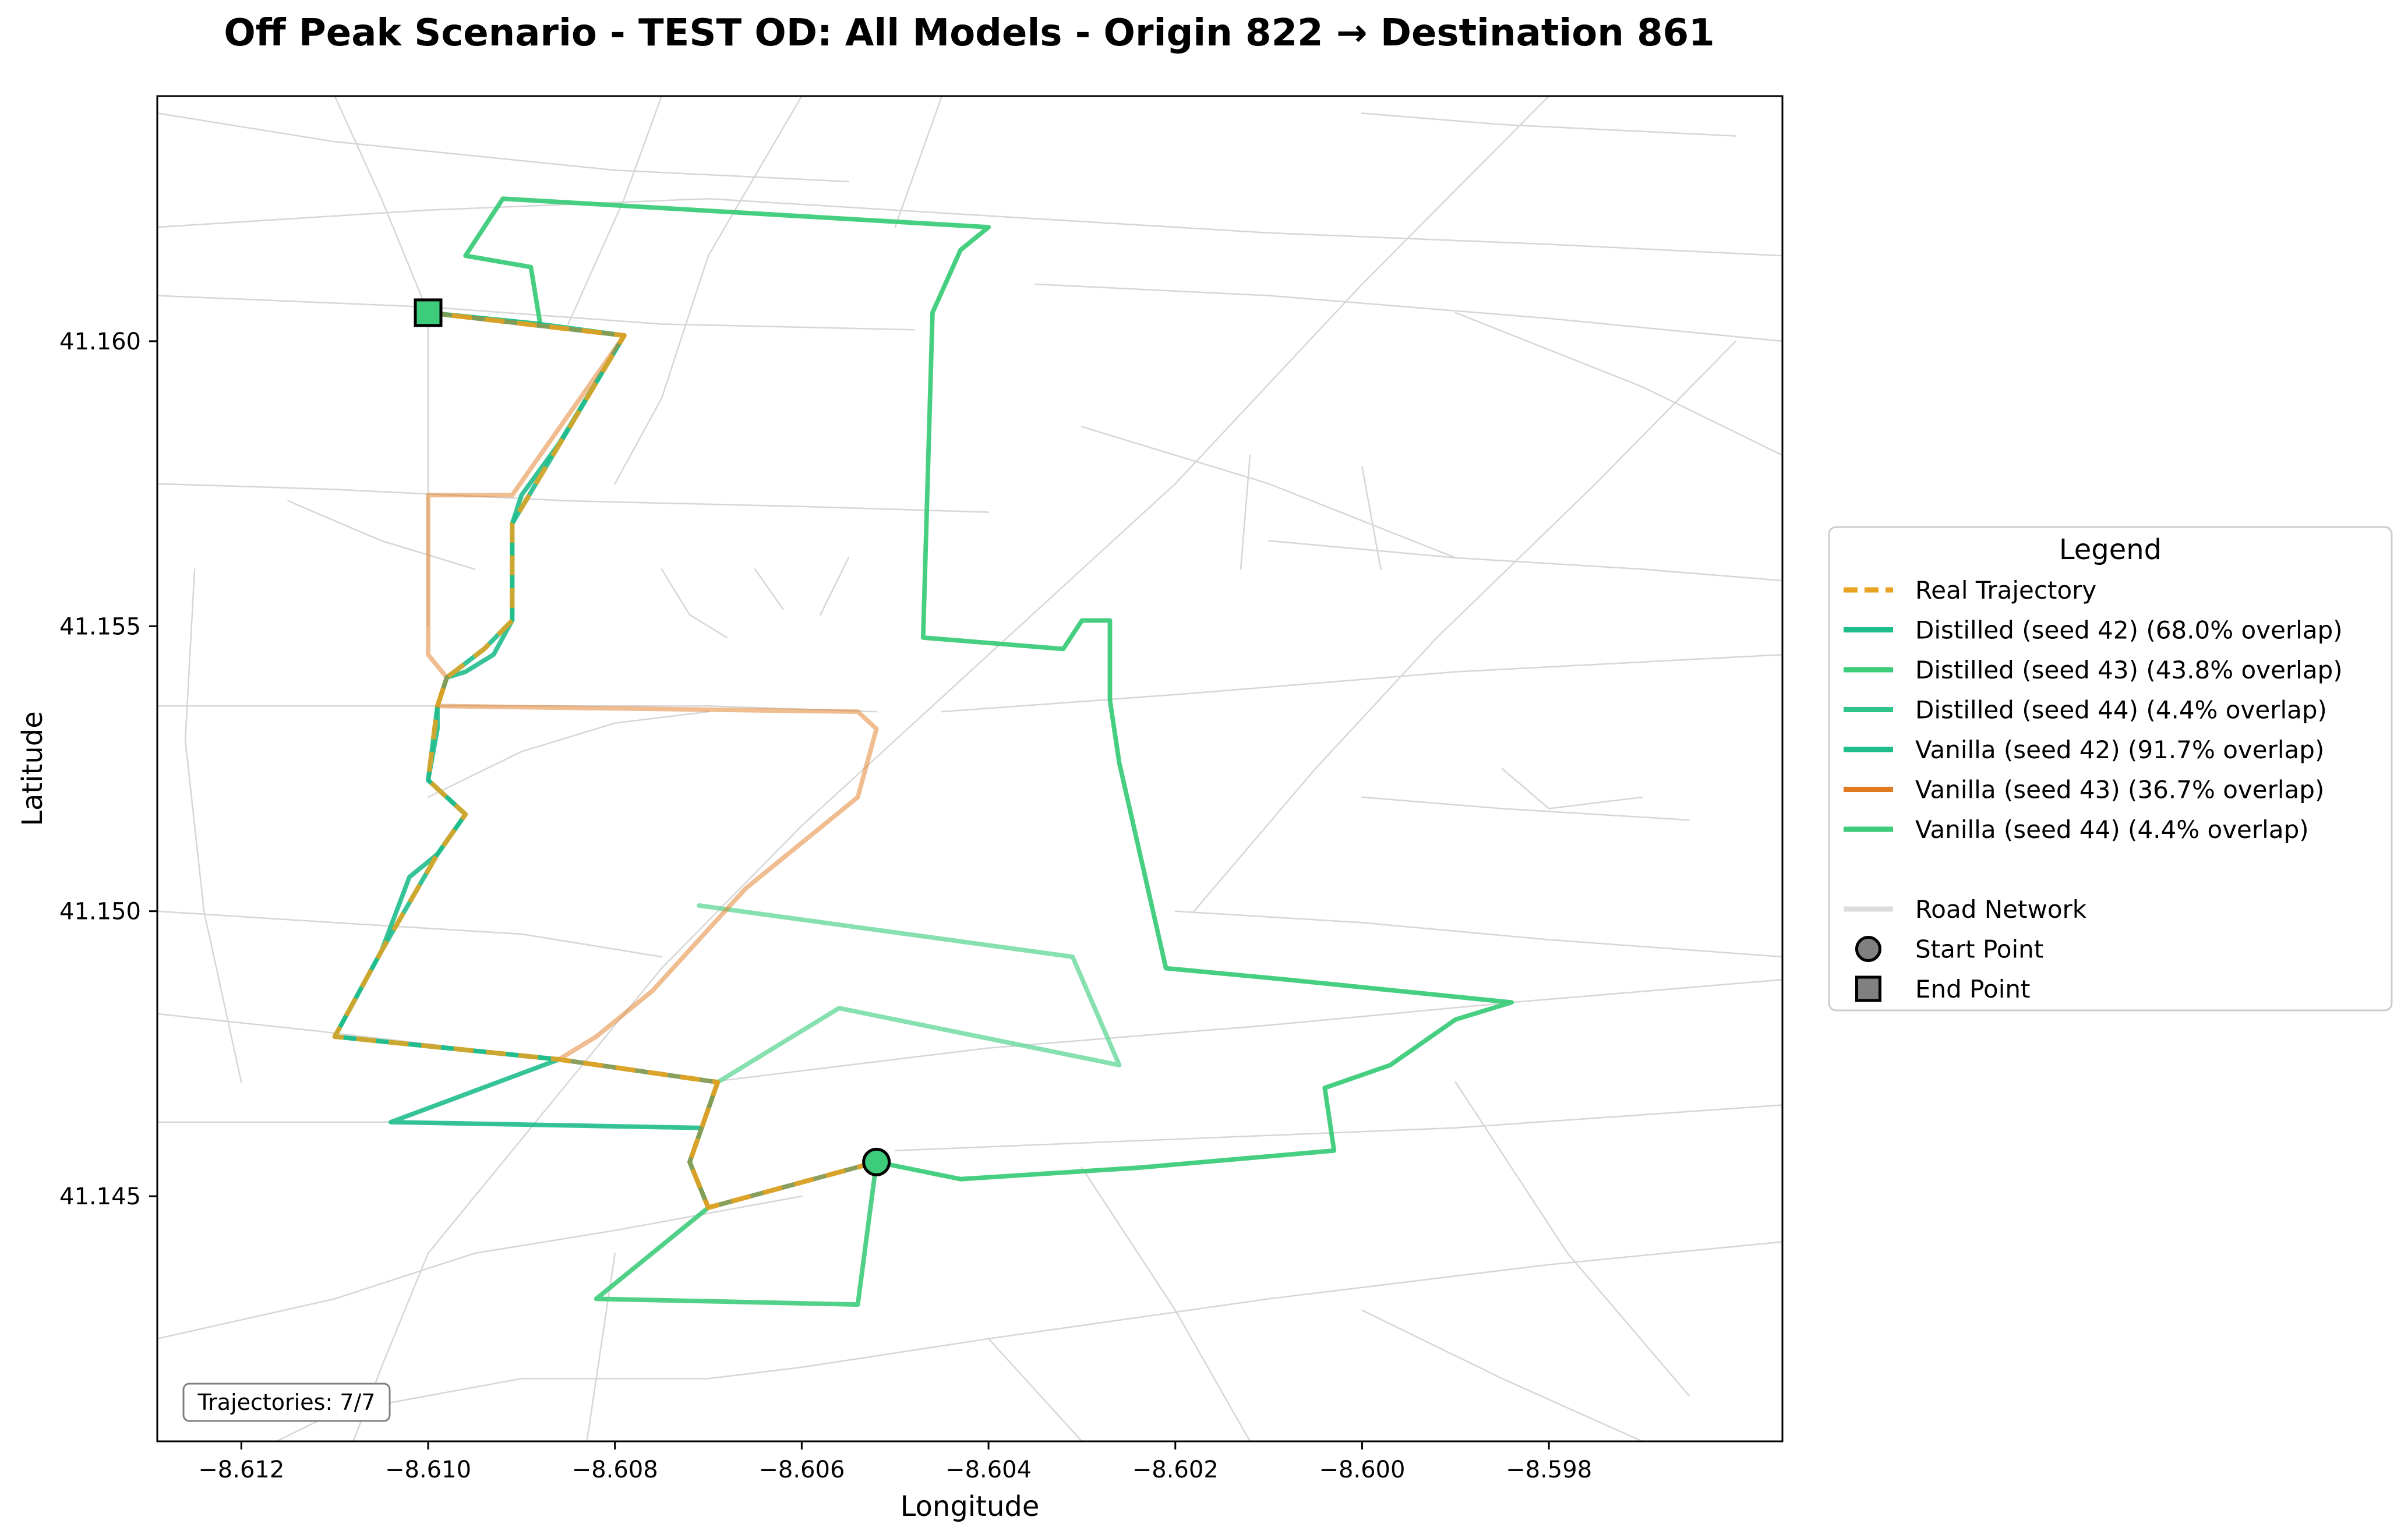 The width and height of the screenshot is (2408, 1538). What do you see at coordinates (2129, 670) in the screenshot?
I see `legend-label: Distilled (seed 43) (43.8% overlap)` at bounding box center [2129, 670].